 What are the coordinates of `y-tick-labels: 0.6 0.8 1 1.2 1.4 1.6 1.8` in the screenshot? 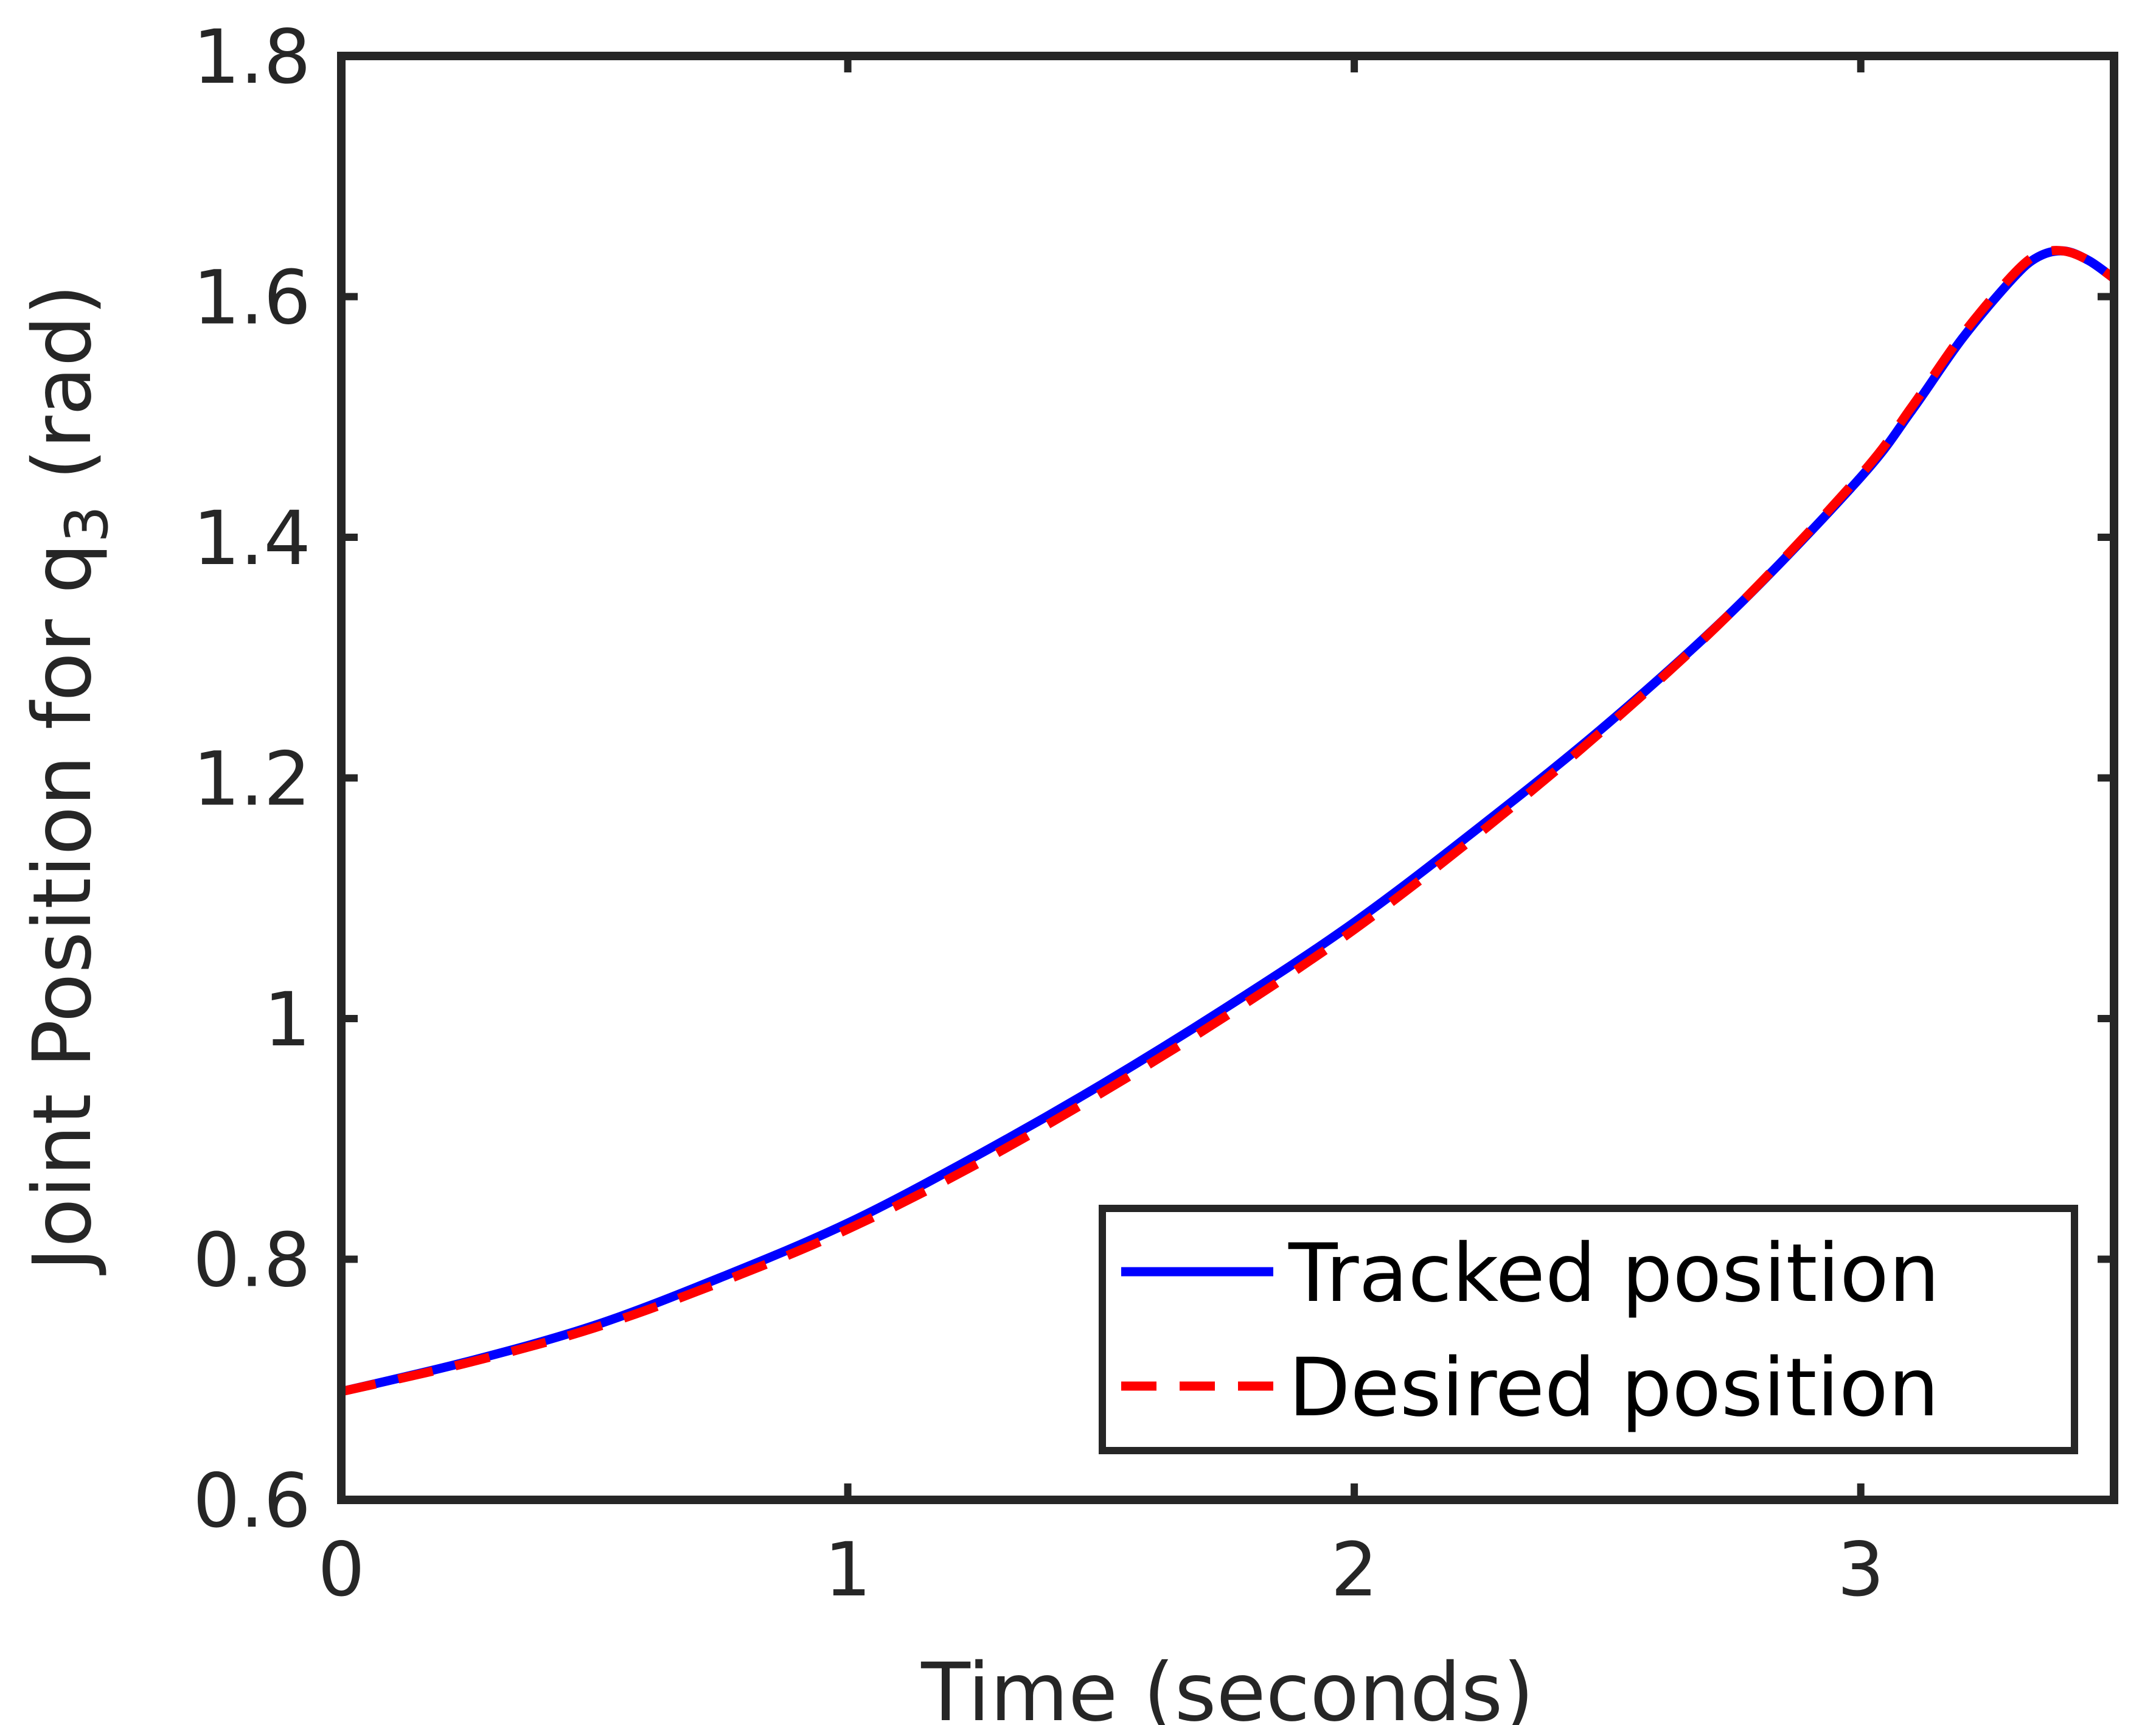 It's located at (252, 779).